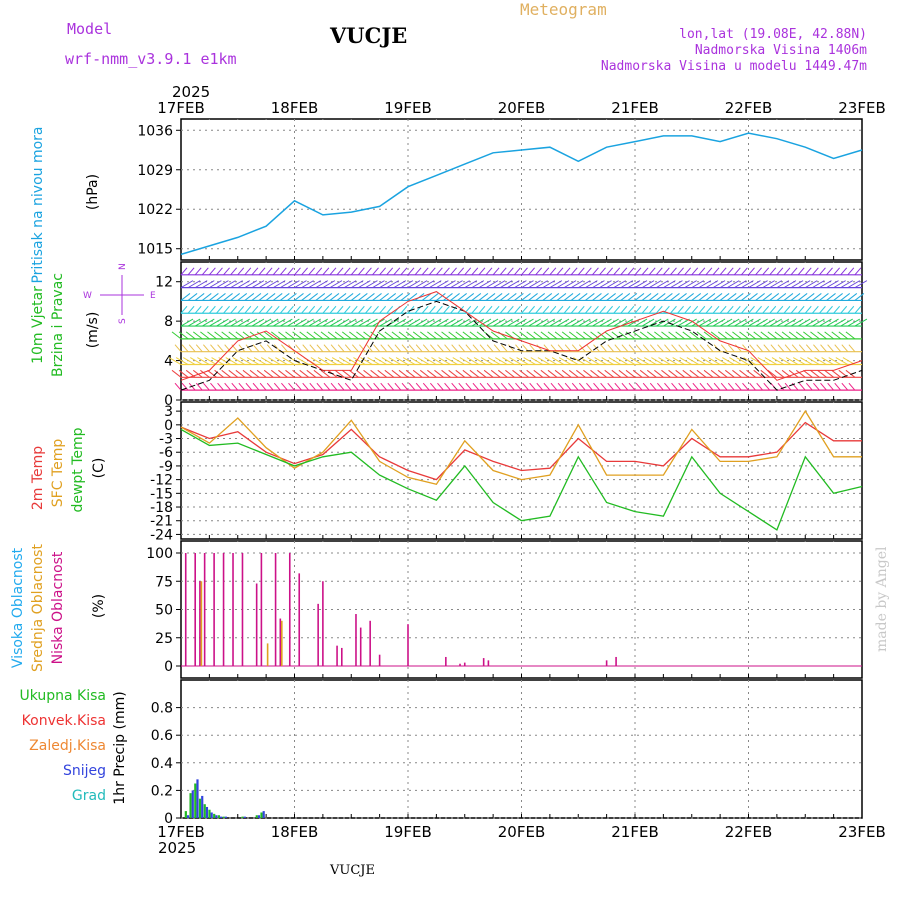 The width and height of the screenshot is (900, 900). Describe the element at coordinates (119, 293) in the screenshot. I see `wind-compass: N S W E` at that location.